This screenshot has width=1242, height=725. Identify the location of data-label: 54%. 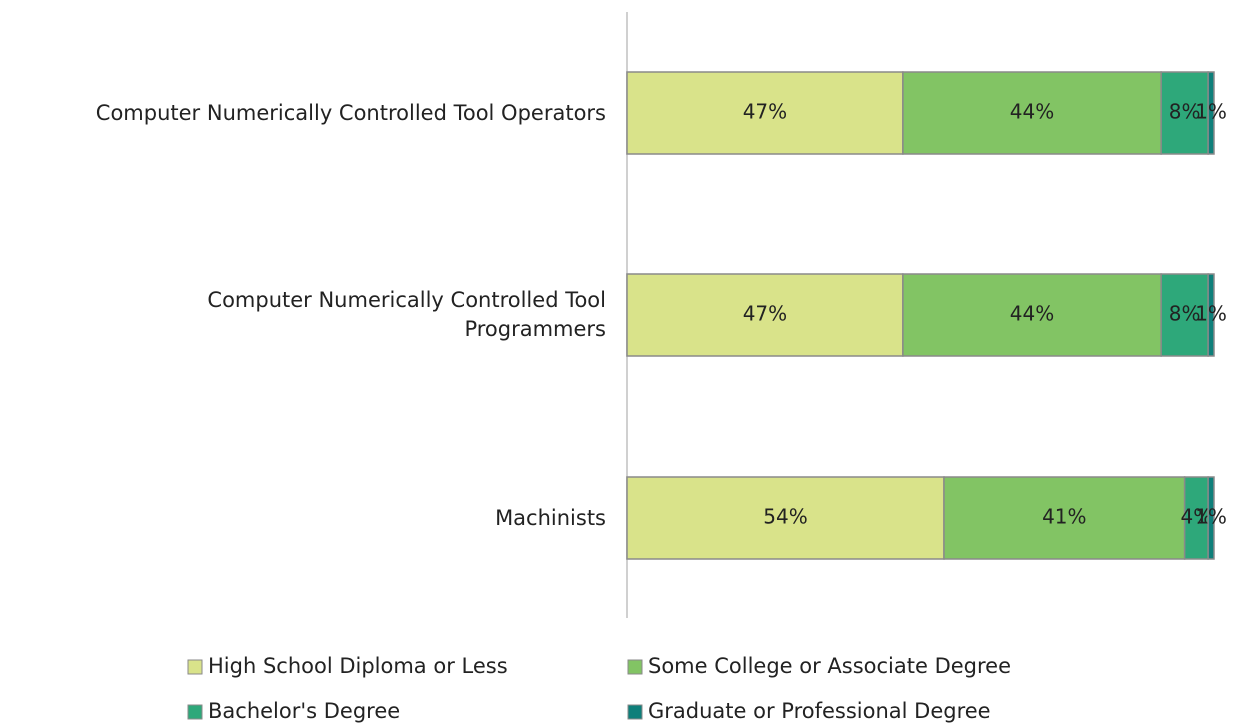
(785, 517).